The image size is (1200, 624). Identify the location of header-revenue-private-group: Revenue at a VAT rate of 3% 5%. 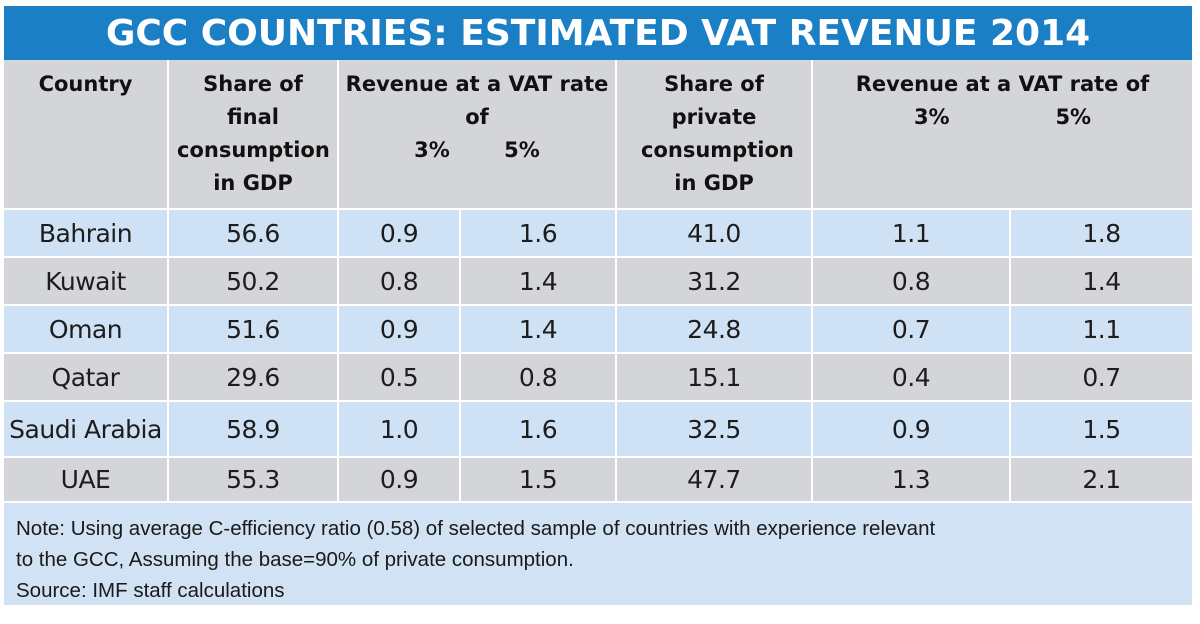
(1002, 134).